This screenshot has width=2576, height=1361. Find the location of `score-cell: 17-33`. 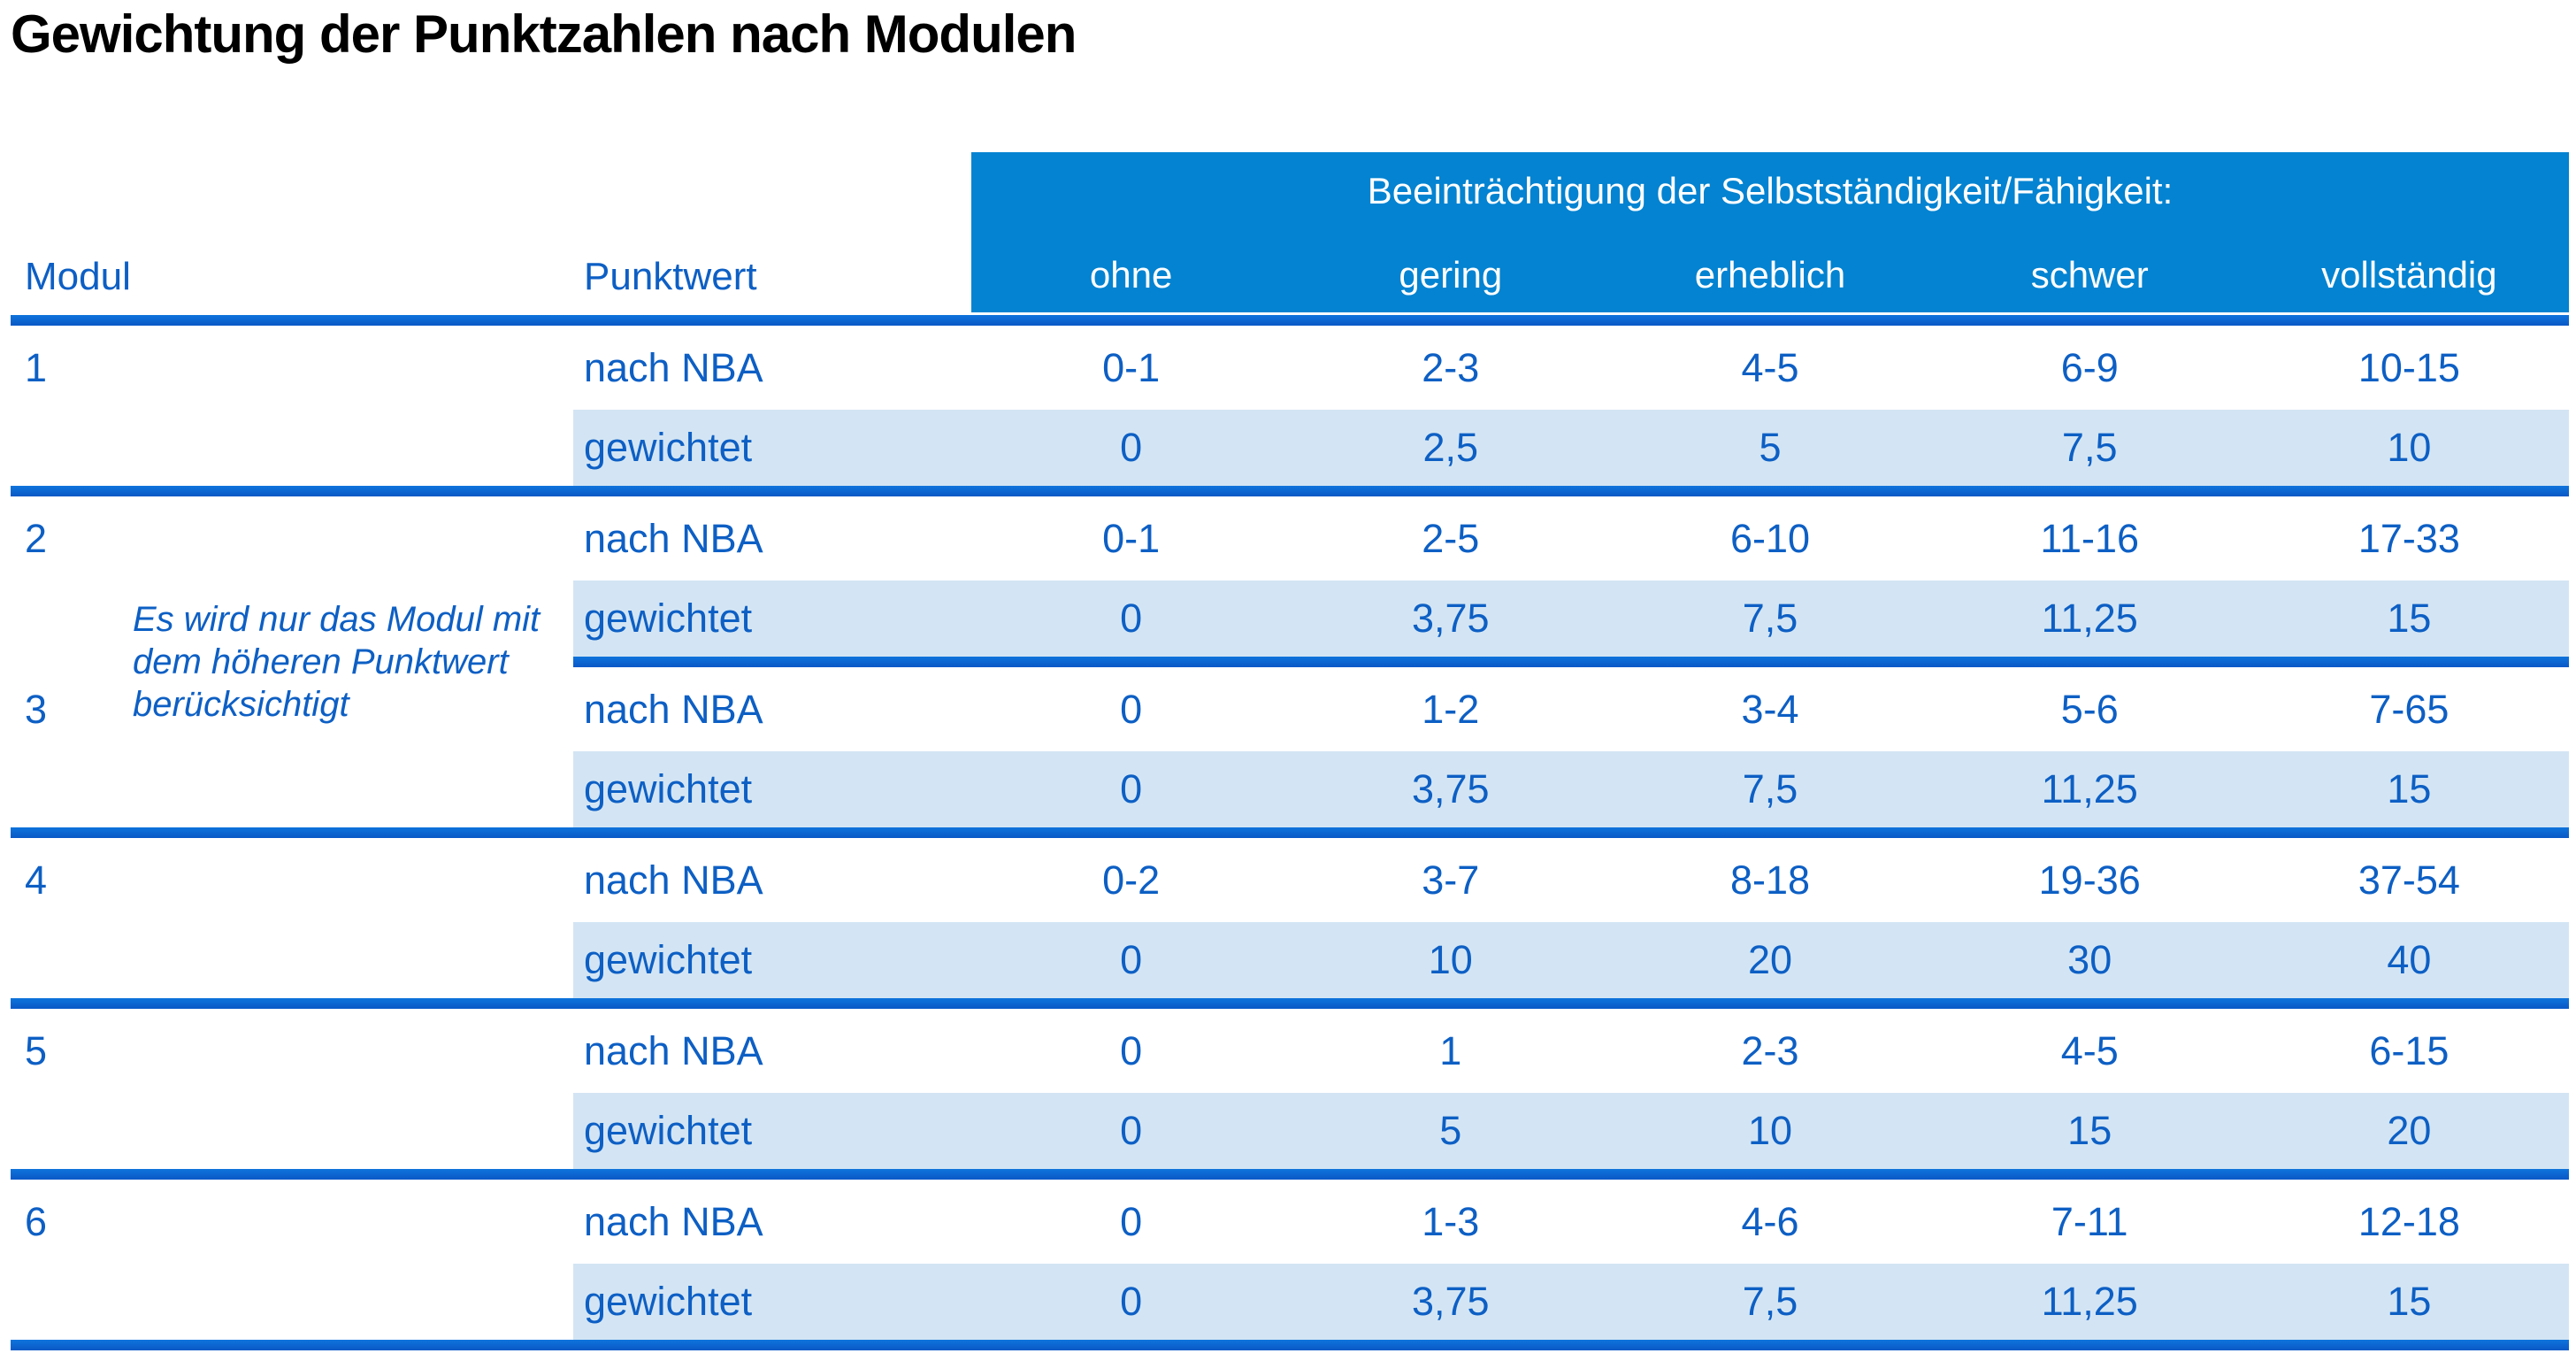

score-cell: 17-33 is located at coordinates (2409, 538).